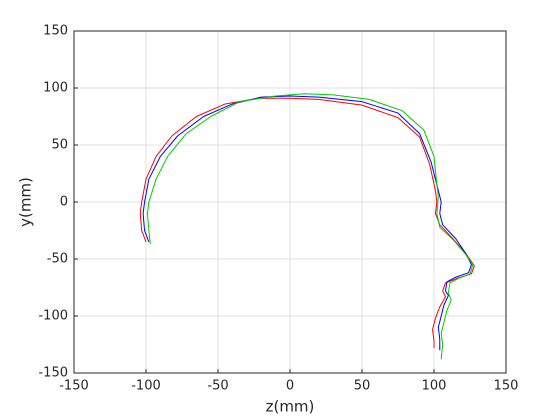 Image resolution: width=560 pixels, height=420 pixels. What do you see at coordinates (55, 31) in the screenshot?
I see `y-tick-label: 150` at bounding box center [55, 31].